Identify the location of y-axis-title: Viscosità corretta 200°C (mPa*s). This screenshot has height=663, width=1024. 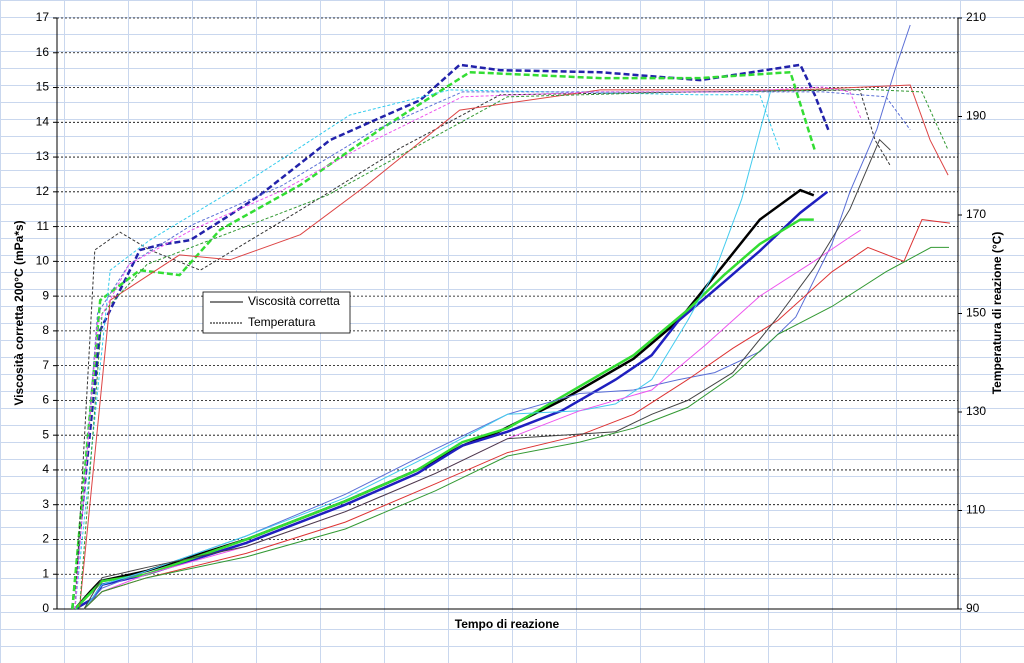
(19, 312).